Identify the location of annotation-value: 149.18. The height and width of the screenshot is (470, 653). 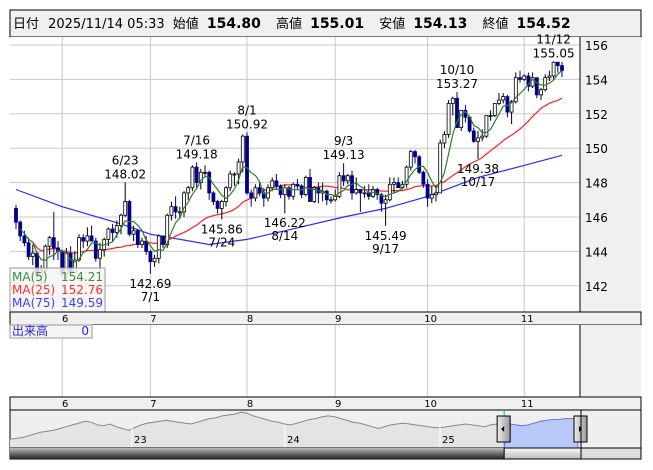
(197, 154).